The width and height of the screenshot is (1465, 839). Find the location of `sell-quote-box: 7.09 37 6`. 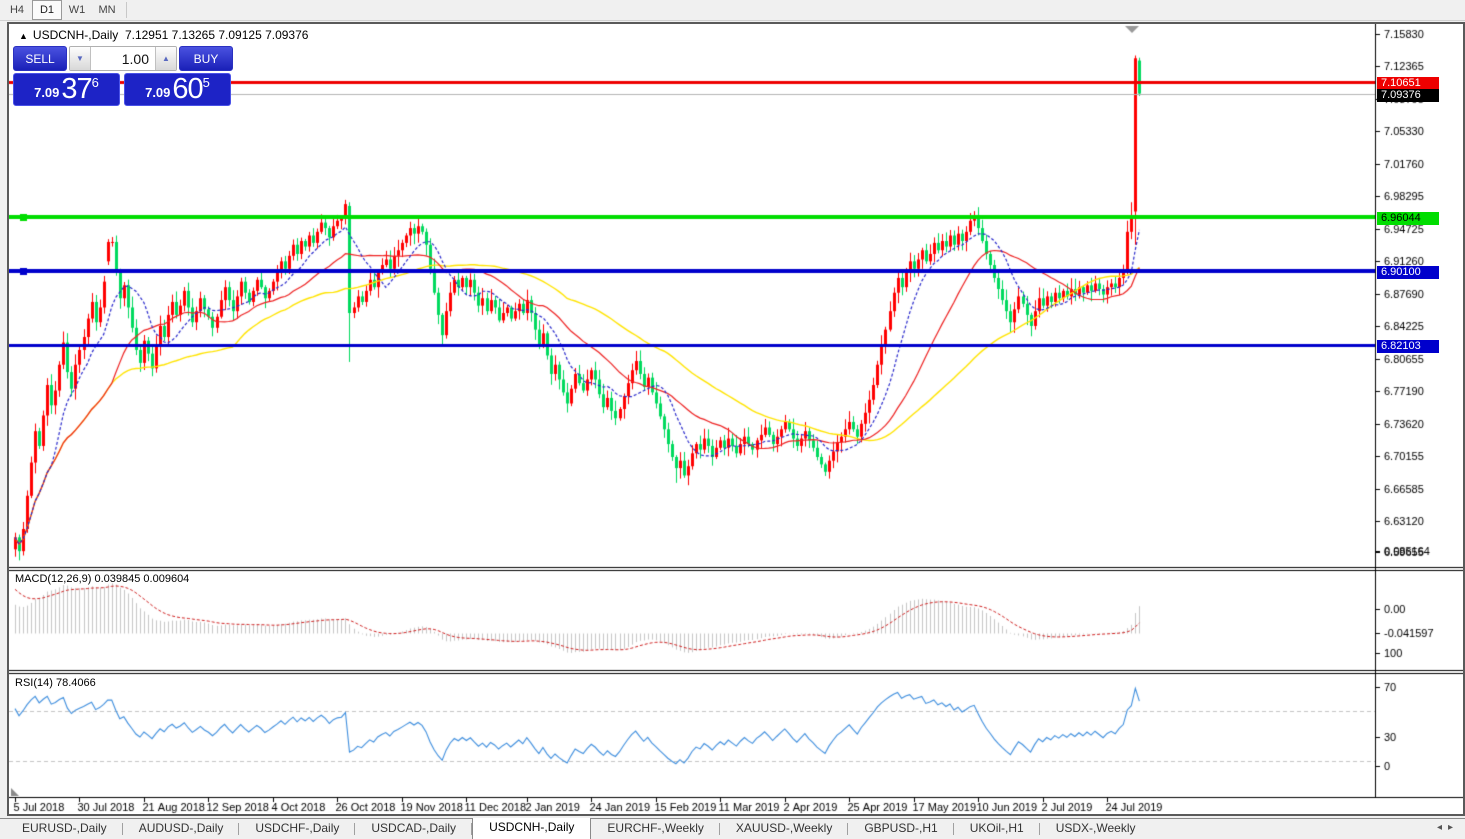

sell-quote-box: 7.09 37 6 is located at coordinates (66, 89).